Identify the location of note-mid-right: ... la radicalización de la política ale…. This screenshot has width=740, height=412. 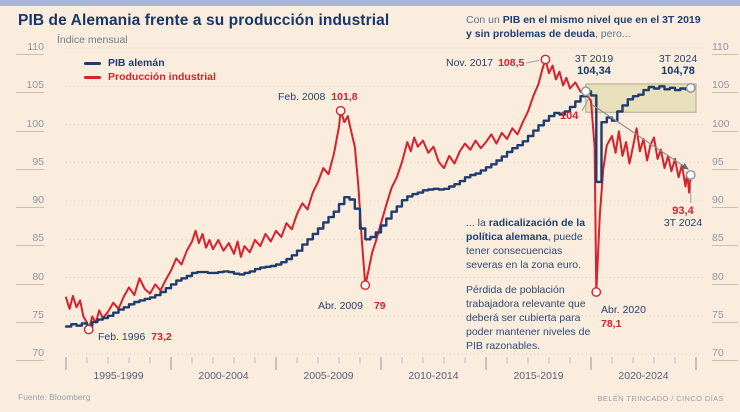
(530, 244).